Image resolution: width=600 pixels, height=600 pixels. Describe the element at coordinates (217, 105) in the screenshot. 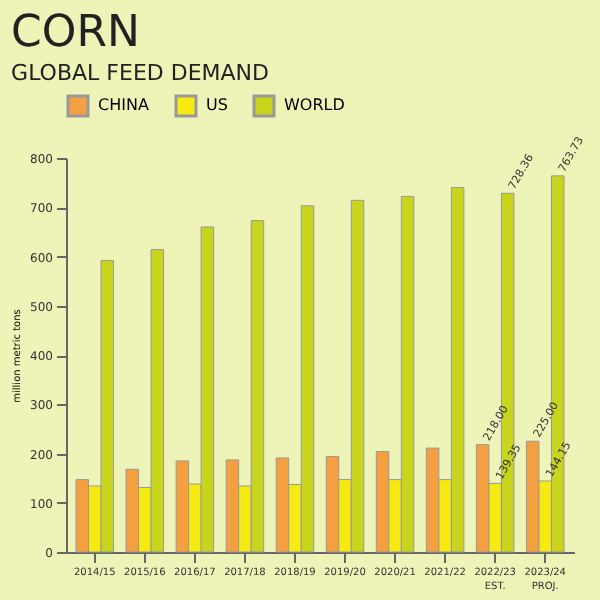

I see `legend-label: US` at that location.